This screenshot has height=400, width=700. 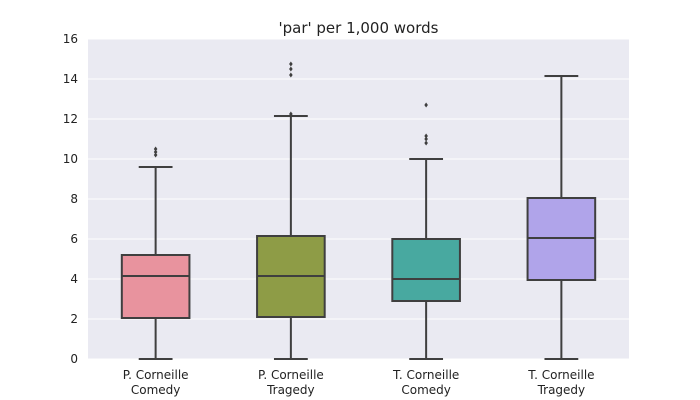 What do you see at coordinates (74, 279) in the screenshot?
I see `y-tick-label: 4` at bounding box center [74, 279].